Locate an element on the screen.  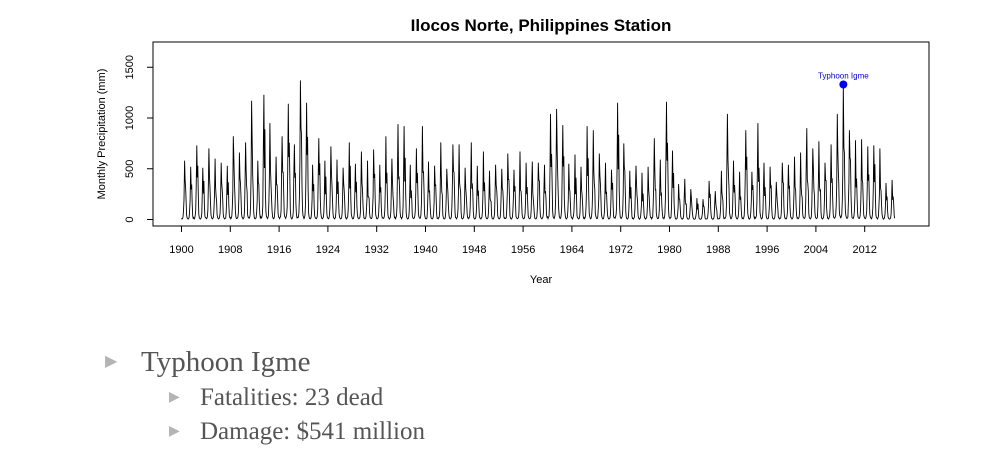
x-axis-label: Year is located at coordinates (541, 280).